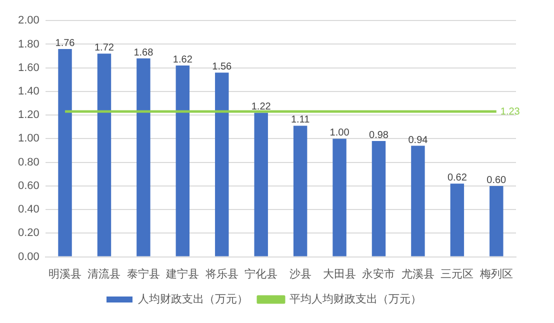  I want to click on data-label: 1.22, so click(261, 107).